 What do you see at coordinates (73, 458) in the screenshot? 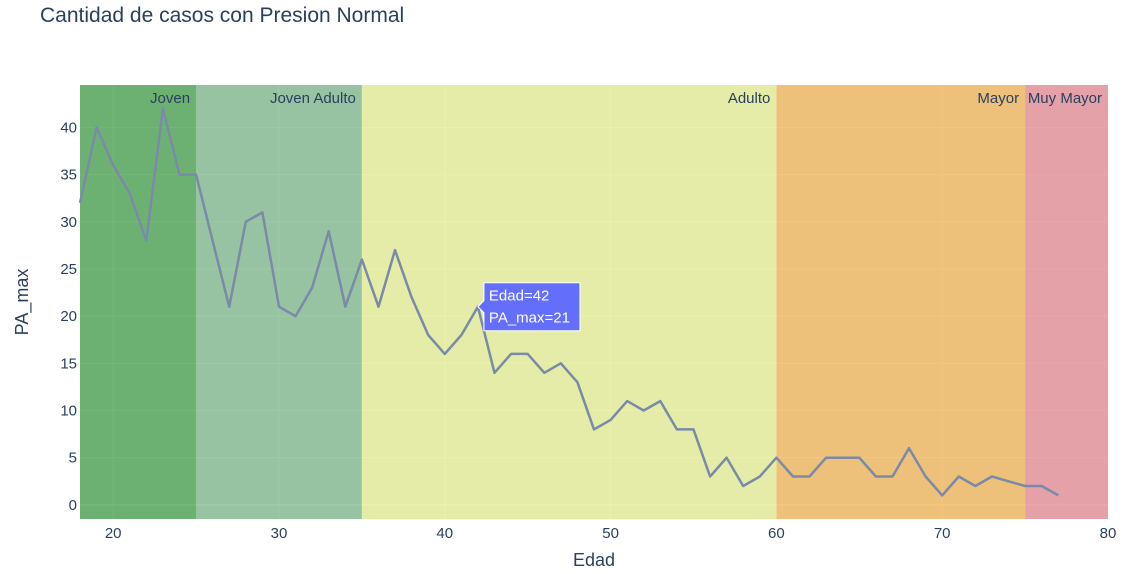
I see `y-tick-label: 5` at bounding box center [73, 458].